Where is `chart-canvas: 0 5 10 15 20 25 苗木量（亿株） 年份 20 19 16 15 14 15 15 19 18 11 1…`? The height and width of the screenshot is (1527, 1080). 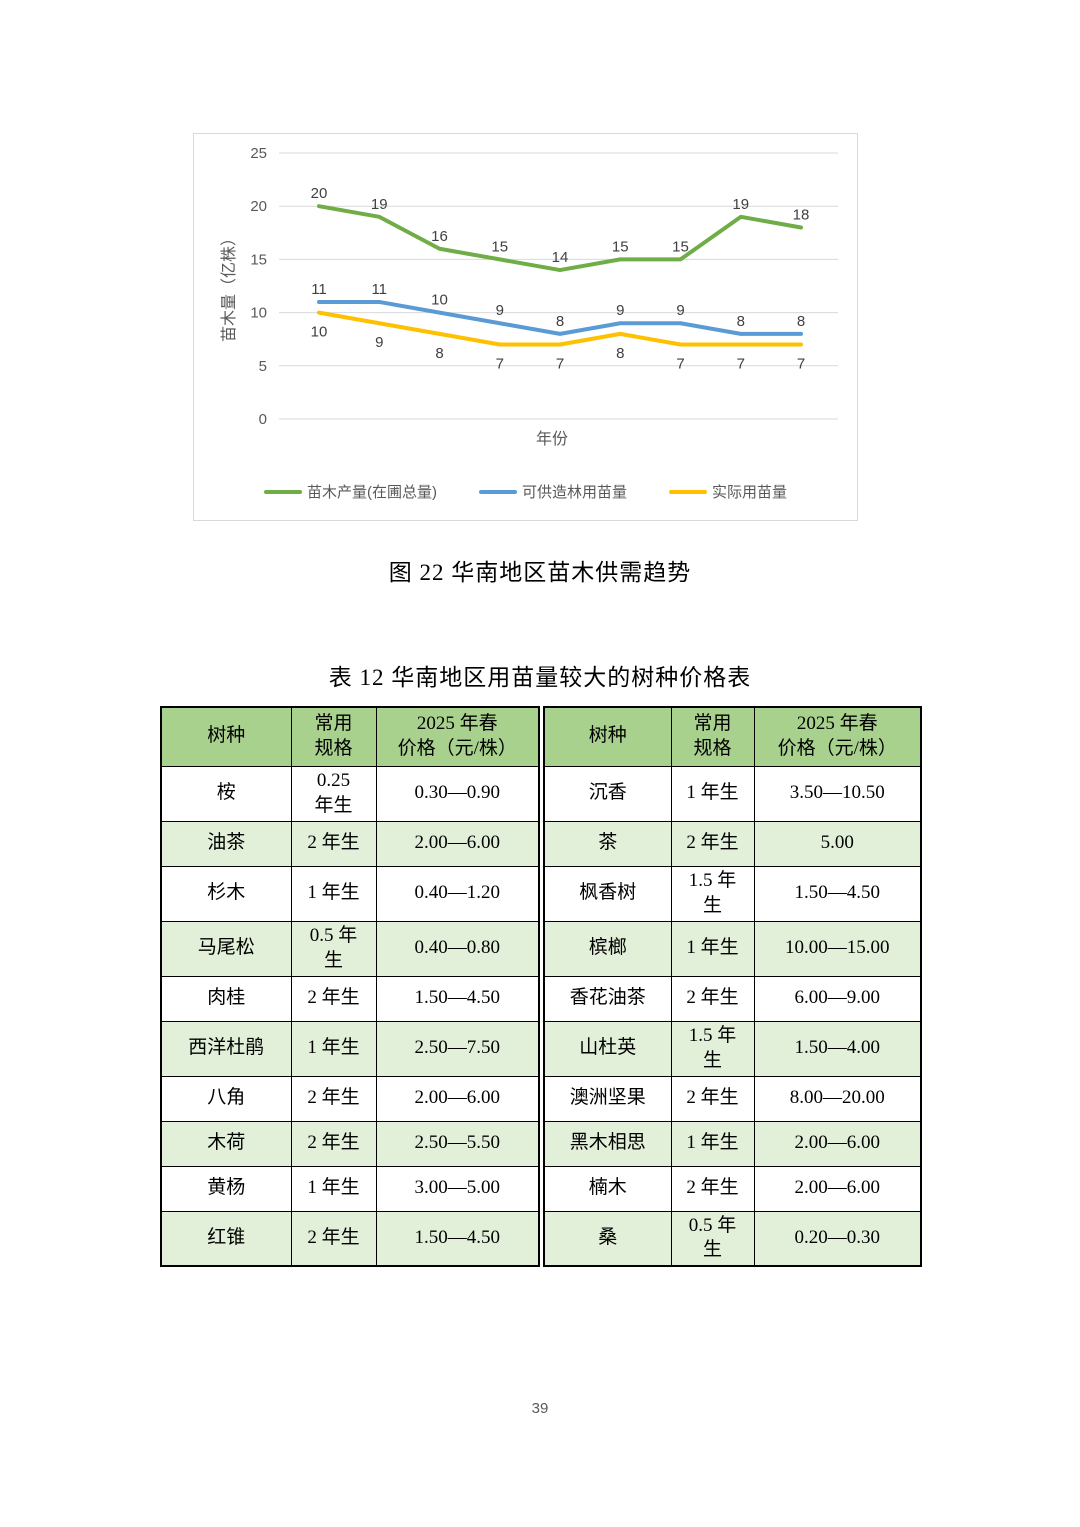 chart-canvas: 0 5 10 15 20 25 苗木量（亿株） 年份 20 19 16 15 14 15 15 19 18 11 1… is located at coordinates (529, 296).